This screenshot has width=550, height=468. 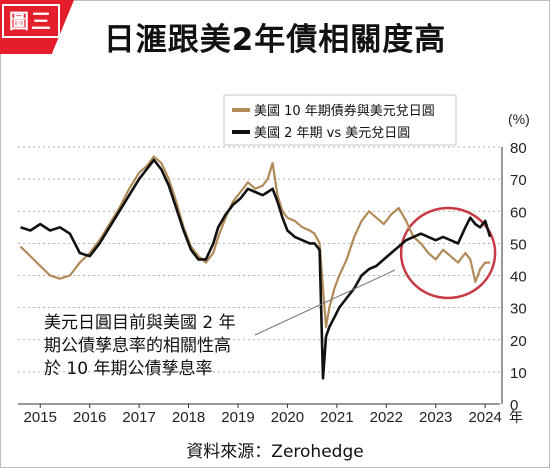 What do you see at coordinates (518, 180) in the screenshot?
I see `y-tick-label: 70` at bounding box center [518, 180].